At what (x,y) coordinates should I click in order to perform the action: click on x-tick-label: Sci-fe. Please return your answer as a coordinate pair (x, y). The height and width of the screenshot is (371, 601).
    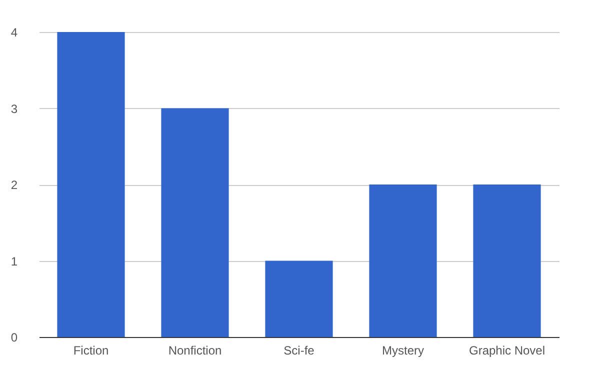
    Looking at the image, I should click on (299, 351).